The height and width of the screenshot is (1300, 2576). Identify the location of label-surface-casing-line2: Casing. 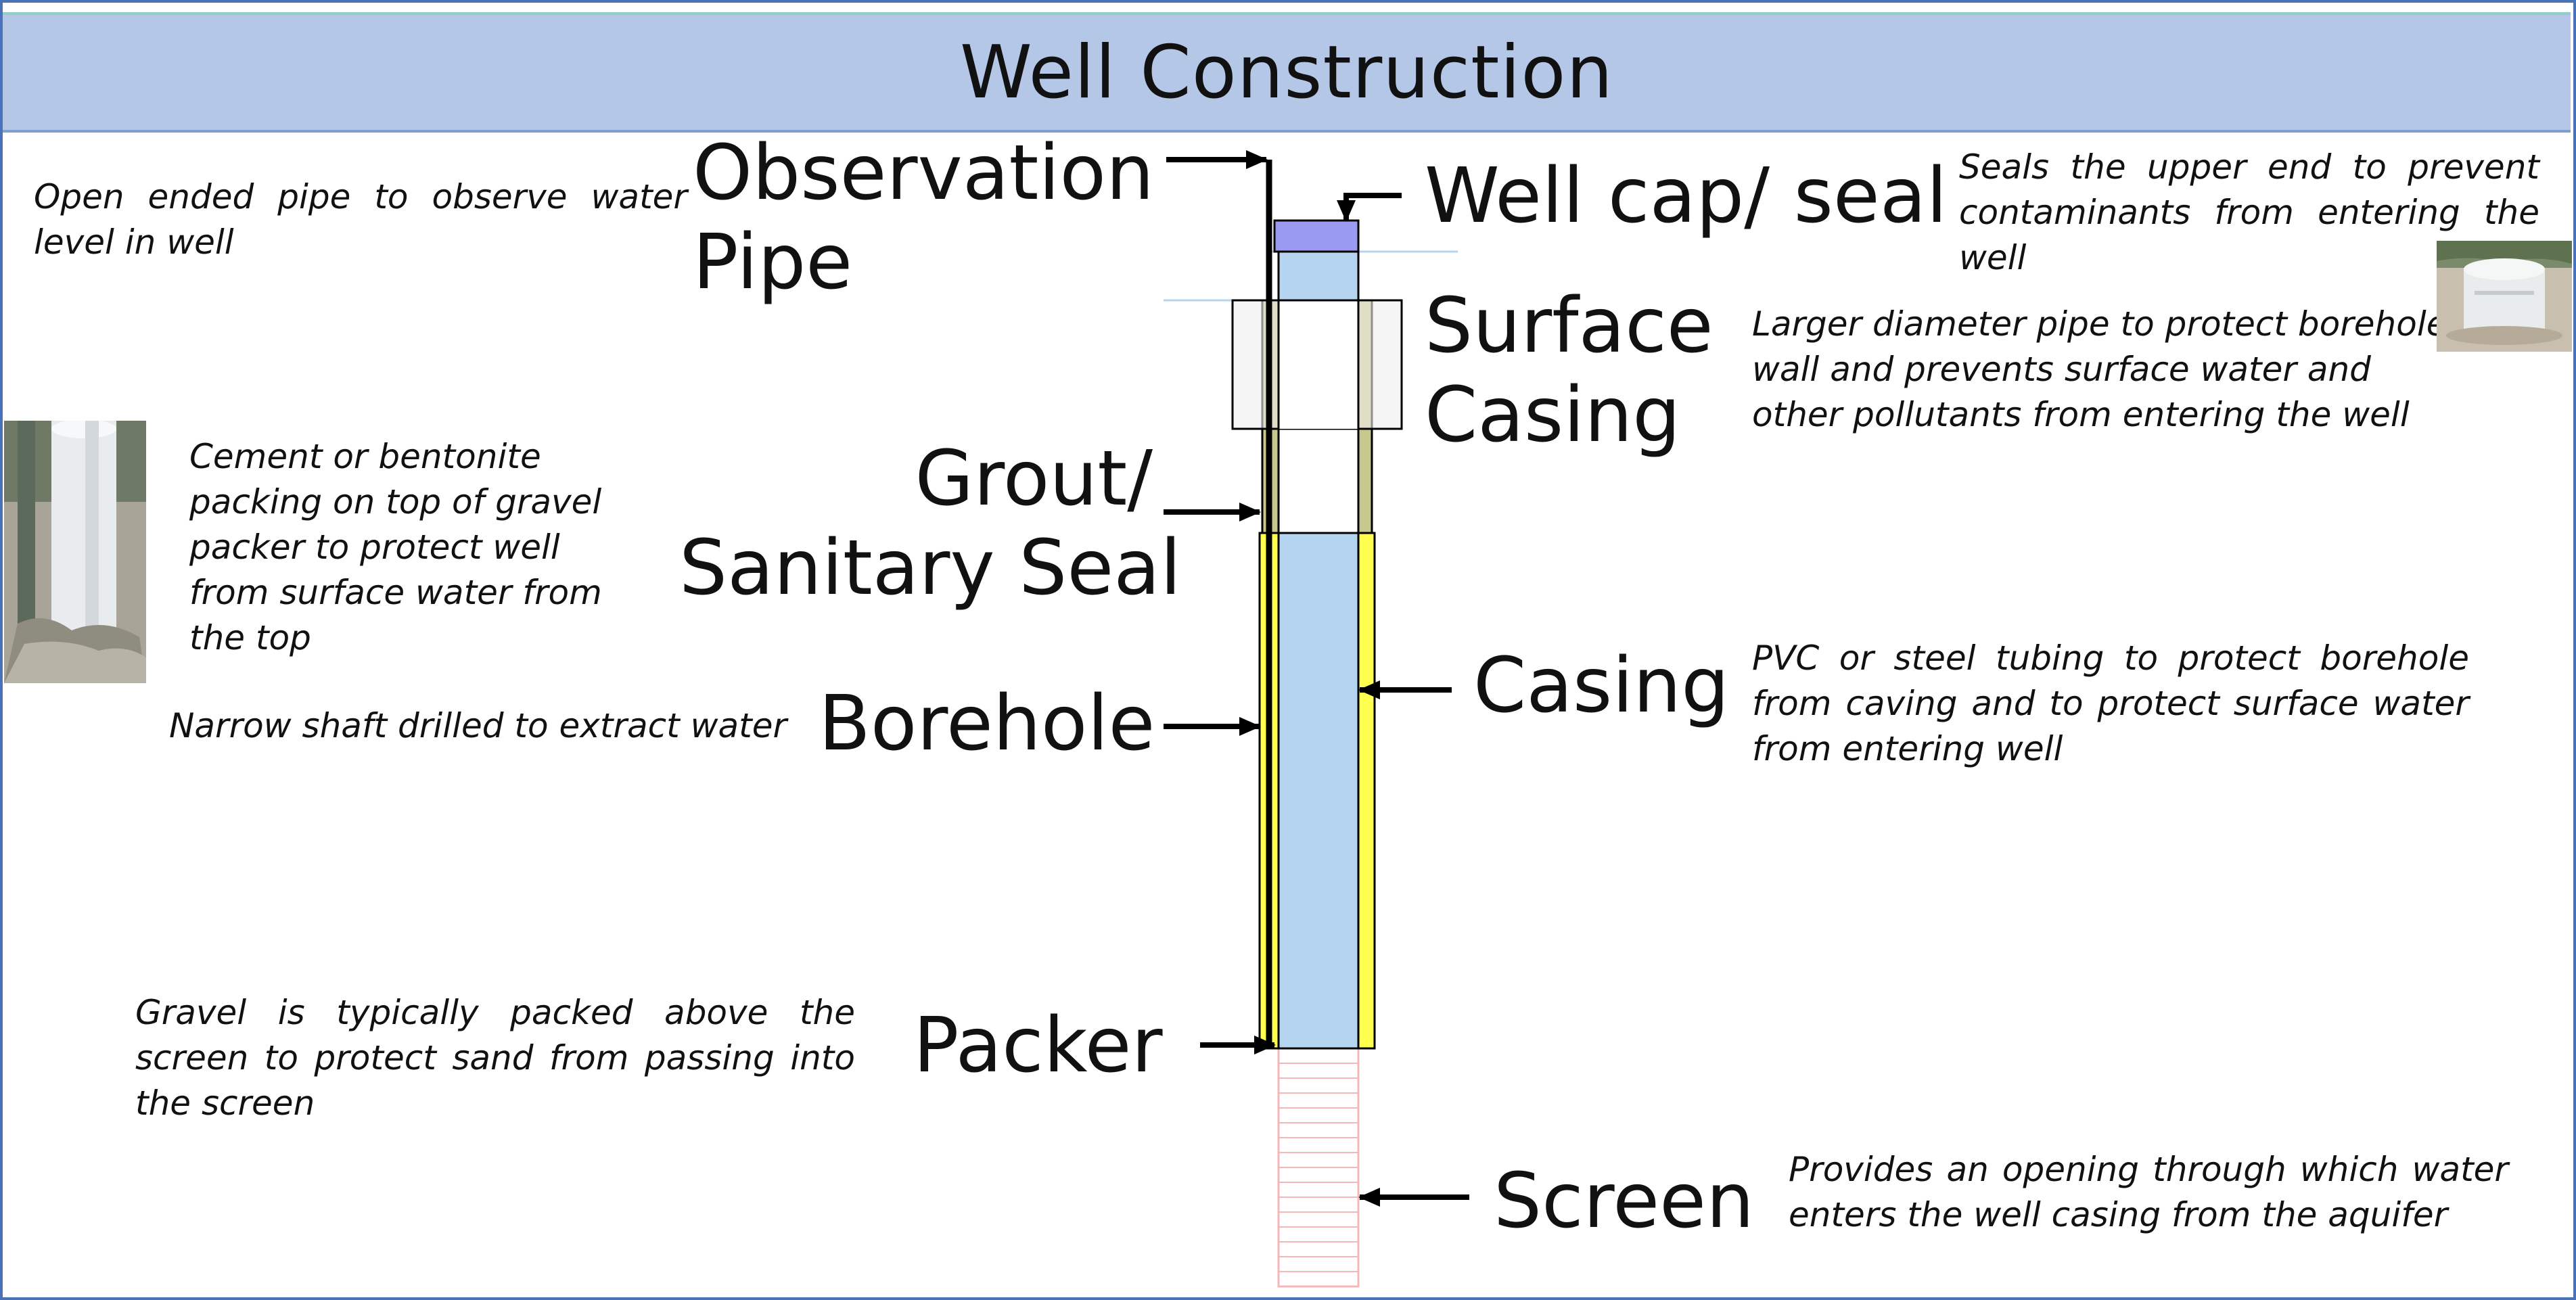
(1553, 415).